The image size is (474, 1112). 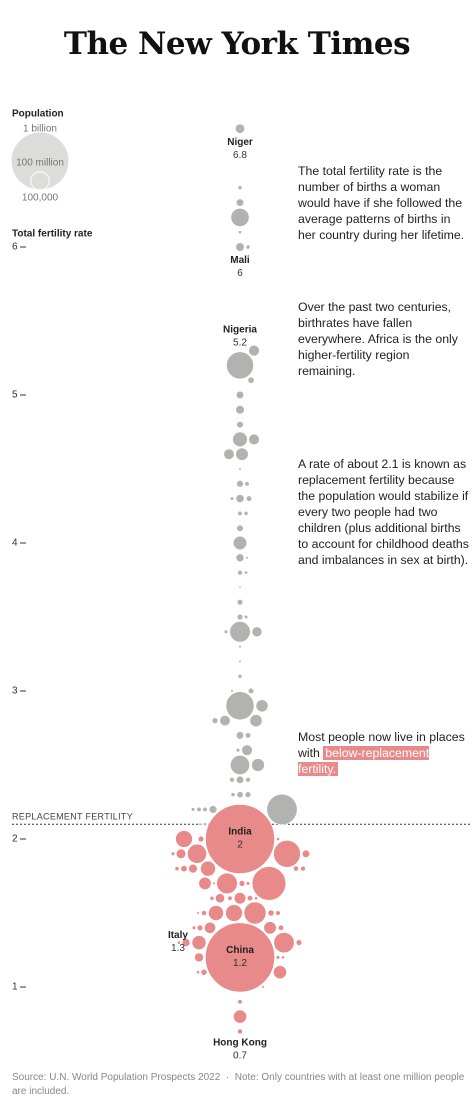 What do you see at coordinates (178, 935) in the screenshot?
I see `country-name: Italy` at bounding box center [178, 935].